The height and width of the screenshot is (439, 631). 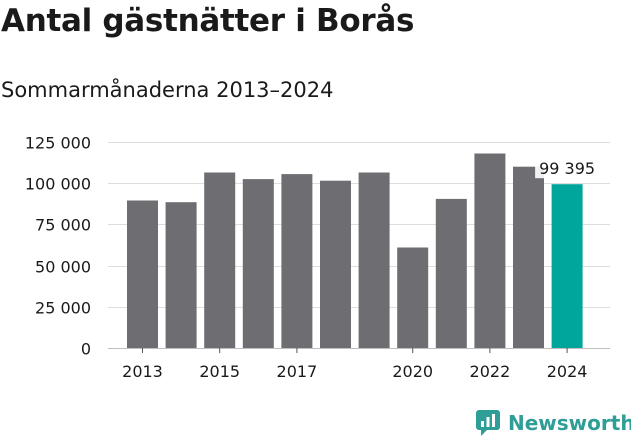 I want to click on bar-2021, so click(x=451, y=273).